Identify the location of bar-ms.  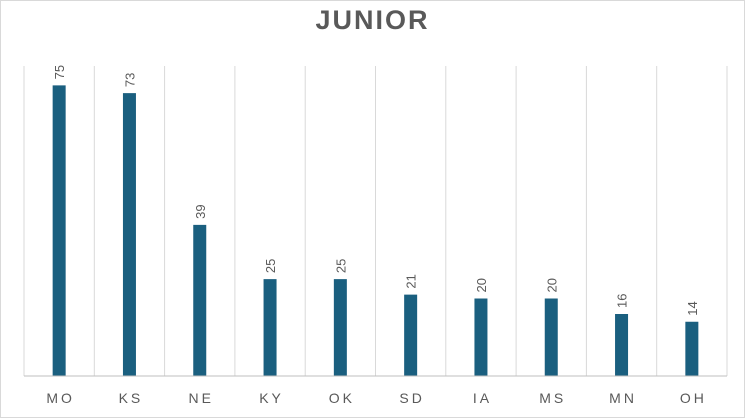
(551, 337).